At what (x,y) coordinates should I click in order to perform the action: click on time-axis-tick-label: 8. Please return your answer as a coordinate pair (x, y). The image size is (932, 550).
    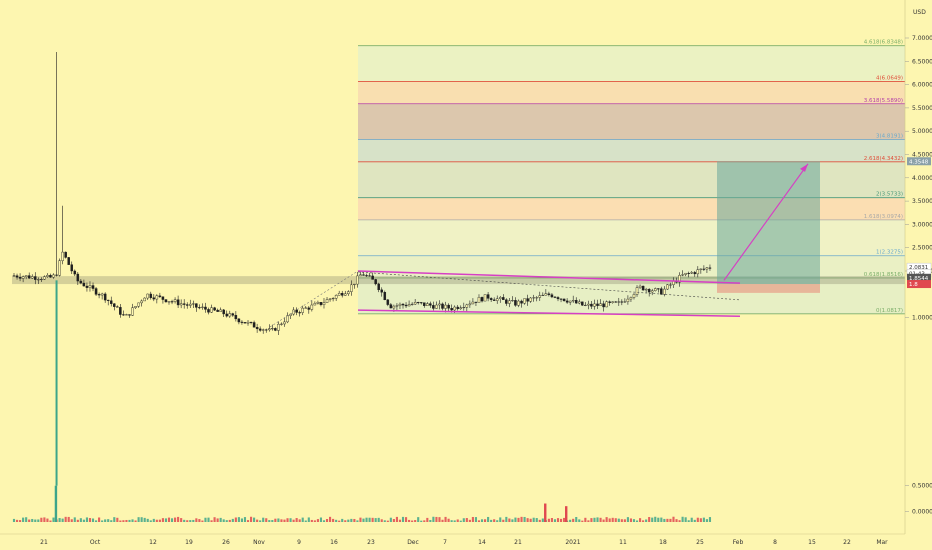
    Looking at the image, I should click on (775, 542).